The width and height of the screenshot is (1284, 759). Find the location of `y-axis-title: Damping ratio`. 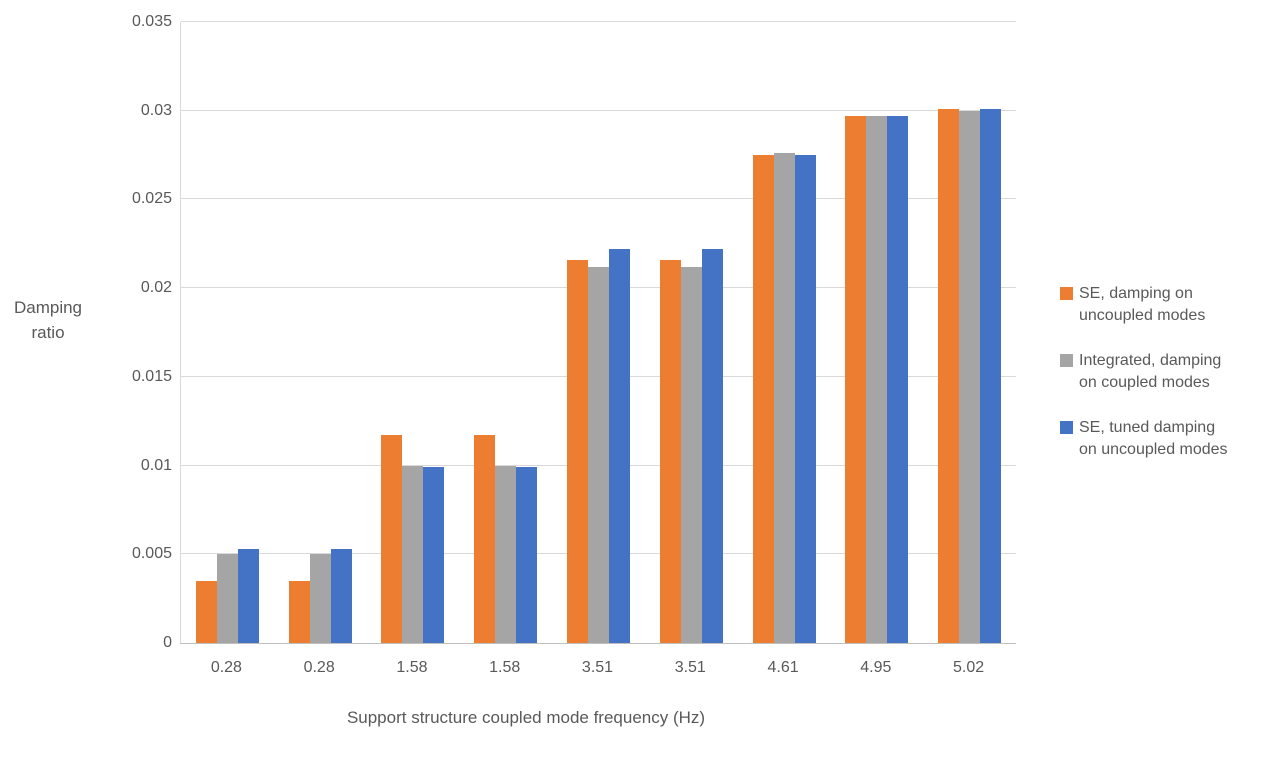

y-axis-title: Damping ratio is located at coordinates (48, 320).